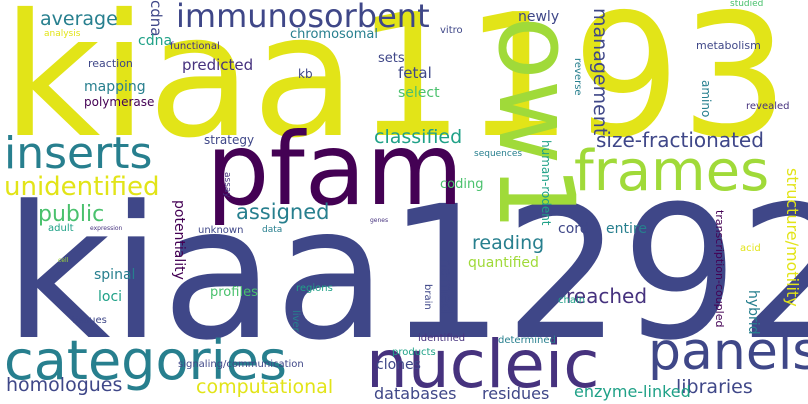 The width and height of the screenshot is (808, 404). What do you see at coordinates (414, 352) in the screenshot?
I see `word-products: products` at bounding box center [414, 352].